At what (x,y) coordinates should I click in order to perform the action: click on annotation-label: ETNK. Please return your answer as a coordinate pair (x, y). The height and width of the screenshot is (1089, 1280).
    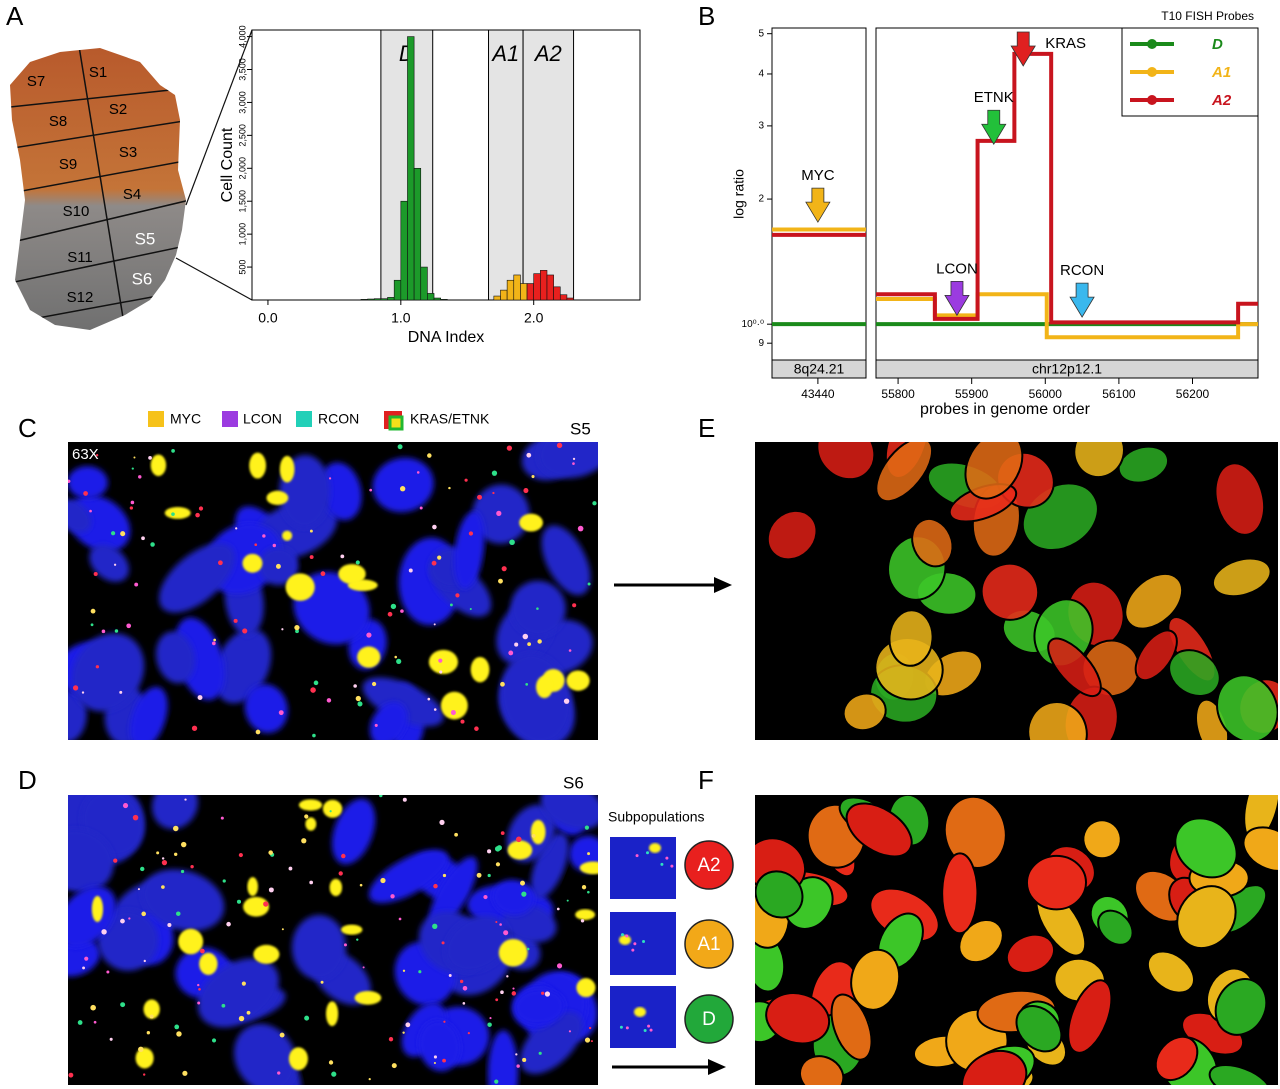
    Looking at the image, I should click on (994, 97).